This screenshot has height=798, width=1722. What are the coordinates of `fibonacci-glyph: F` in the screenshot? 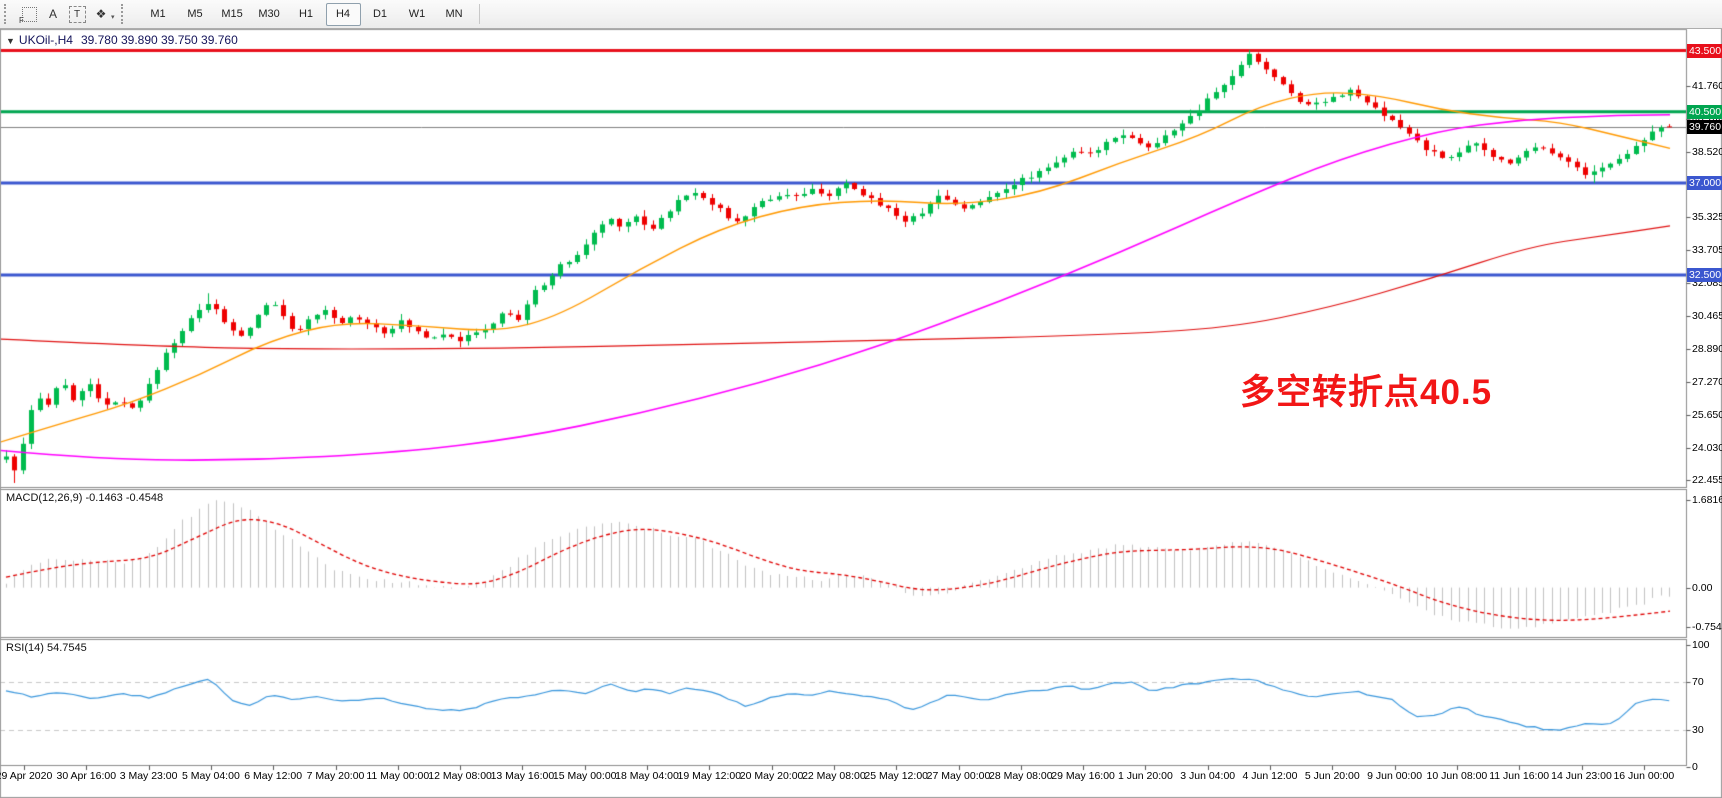 It's located at (21, 20).